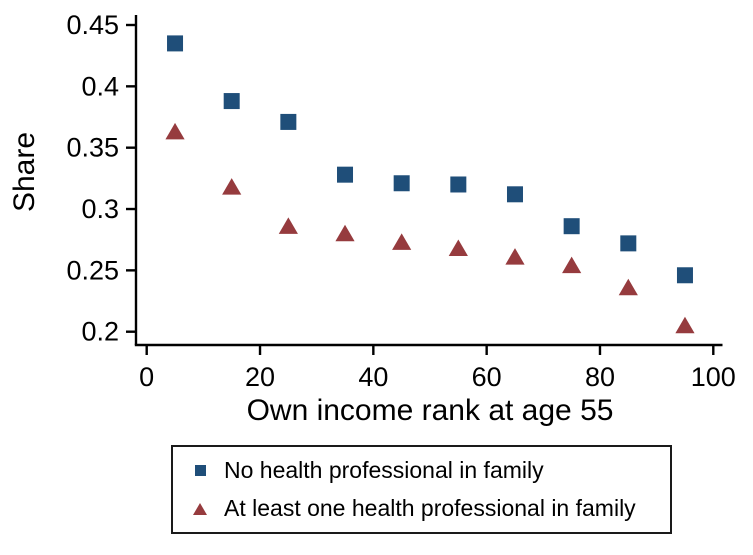 Image resolution: width=753 pixels, height=555 pixels. What do you see at coordinates (600, 377) in the screenshot?
I see `x-tick-label: 80` at bounding box center [600, 377].